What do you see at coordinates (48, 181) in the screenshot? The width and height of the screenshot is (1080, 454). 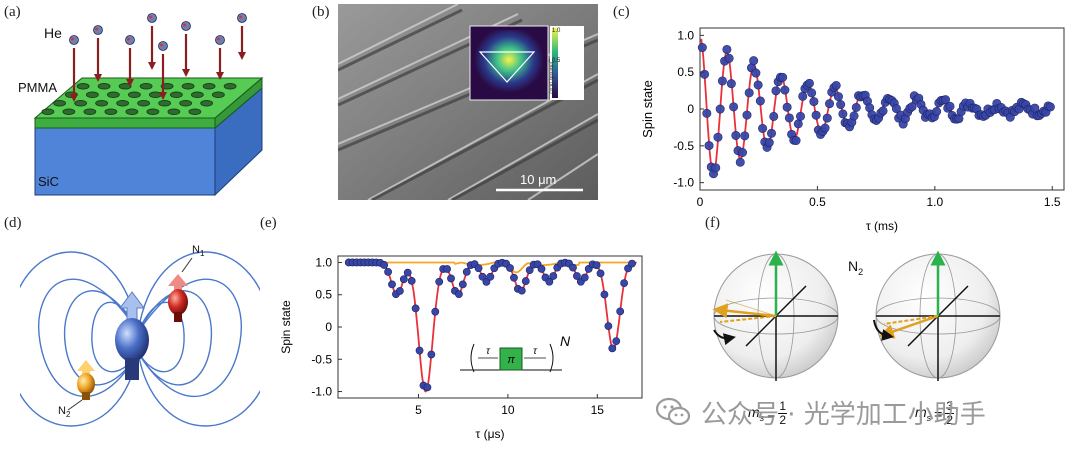 I see `sic-label: SiC` at bounding box center [48, 181].